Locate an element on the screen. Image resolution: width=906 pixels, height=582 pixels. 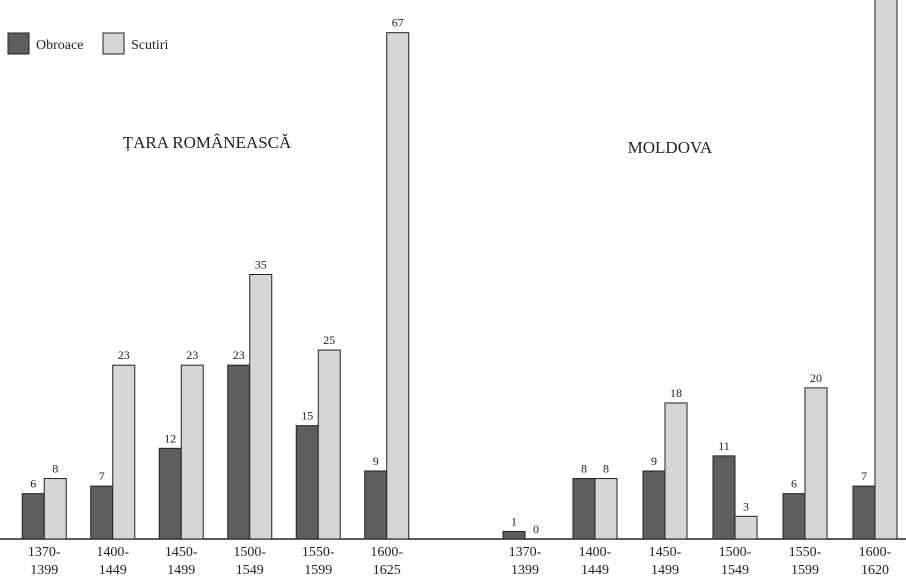
data-label: 20 is located at coordinates (816, 378).